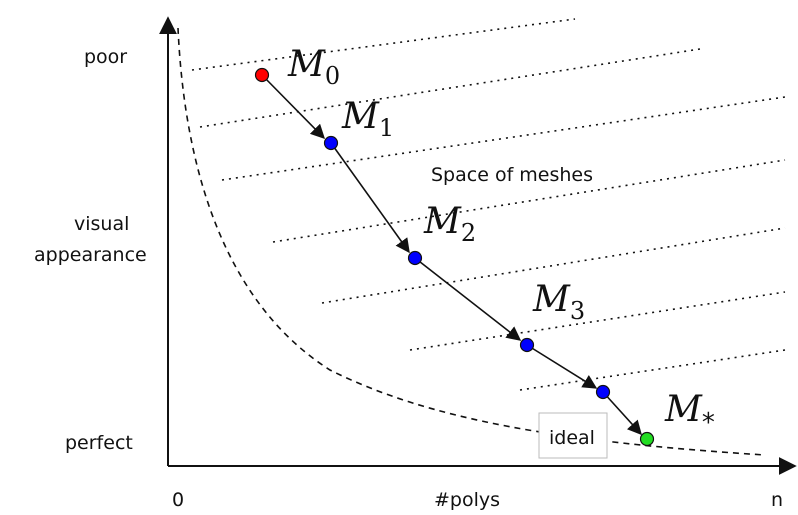 This screenshot has width=798, height=515. I want to click on mesh-node-m3, so click(527, 345).